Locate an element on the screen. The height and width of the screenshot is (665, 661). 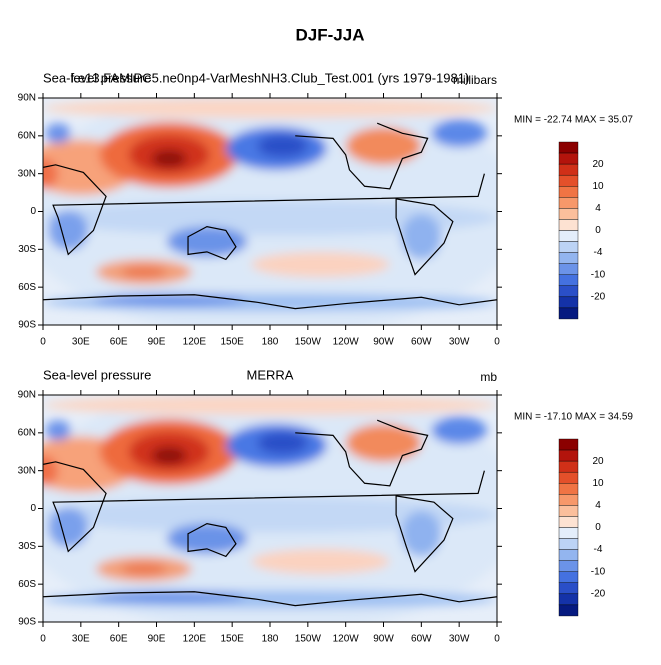
right-label: mb is located at coordinates (488, 377).